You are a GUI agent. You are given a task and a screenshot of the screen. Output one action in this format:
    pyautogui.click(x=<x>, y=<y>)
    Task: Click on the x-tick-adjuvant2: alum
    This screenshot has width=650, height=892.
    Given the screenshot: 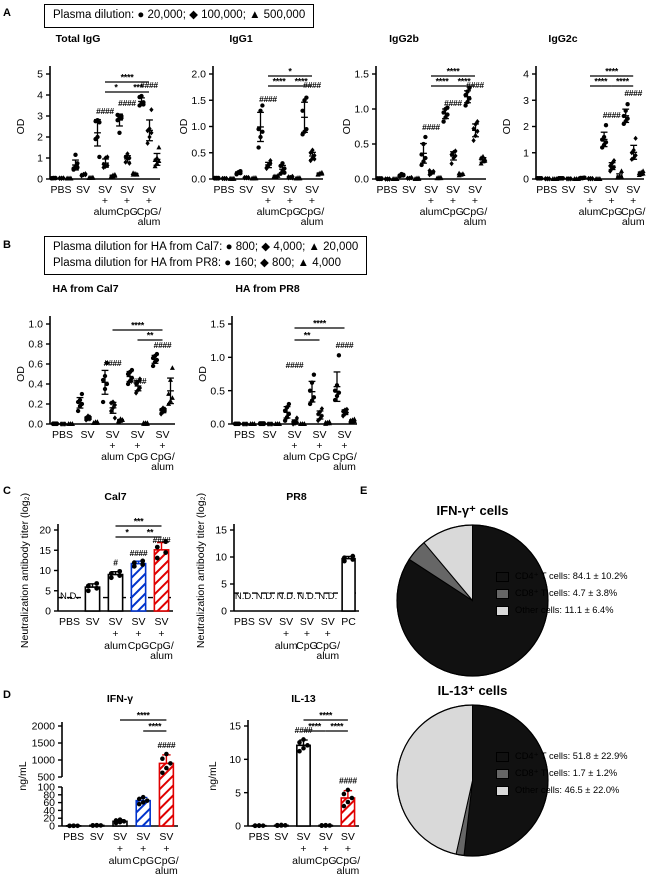 What is the action you would take?
    pyautogui.click(x=348, y=871)
    